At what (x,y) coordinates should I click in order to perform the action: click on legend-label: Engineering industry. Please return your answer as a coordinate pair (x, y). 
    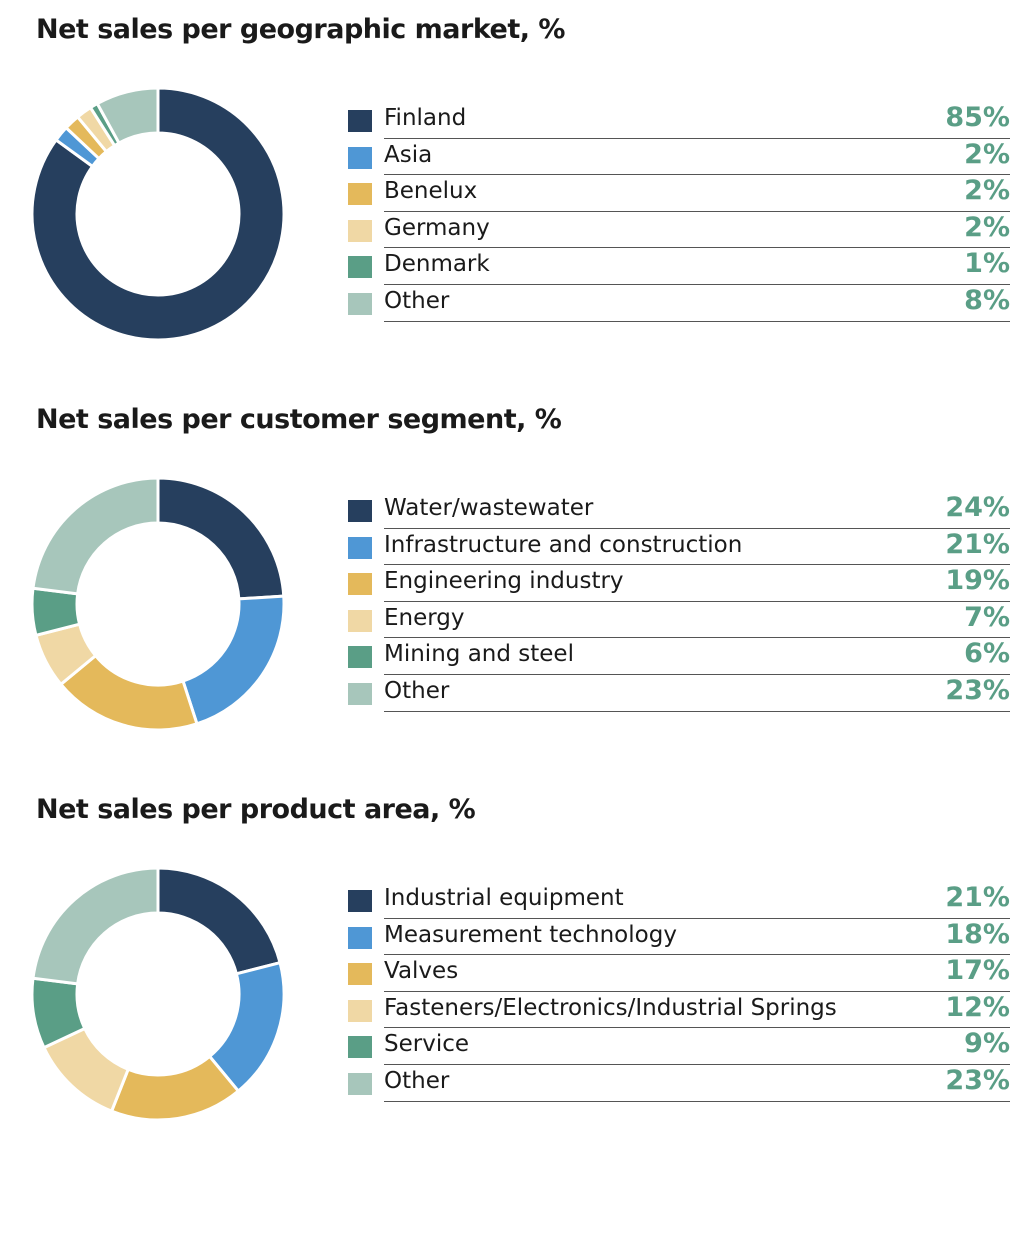
    Looking at the image, I should click on (504, 581).